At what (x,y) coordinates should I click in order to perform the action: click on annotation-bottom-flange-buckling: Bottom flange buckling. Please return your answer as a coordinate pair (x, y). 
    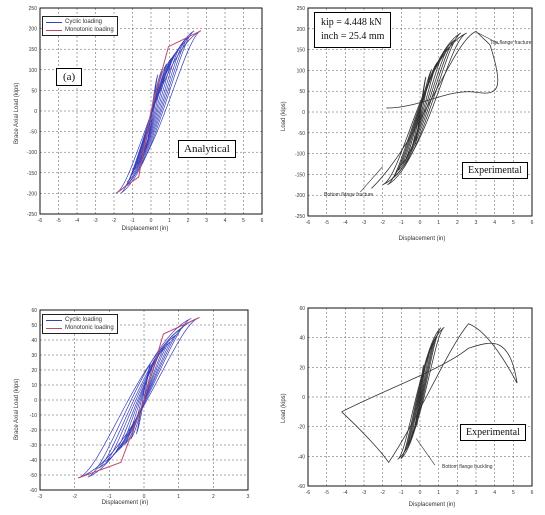
    Looking at the image, I should click on (467, 467).